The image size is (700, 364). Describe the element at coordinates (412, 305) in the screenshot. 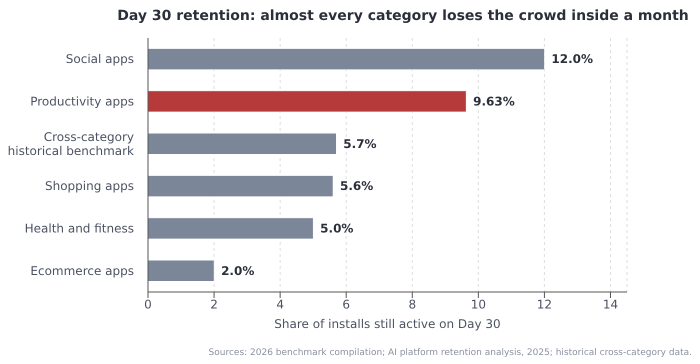

I see `x-tick-label: 8` at that location.